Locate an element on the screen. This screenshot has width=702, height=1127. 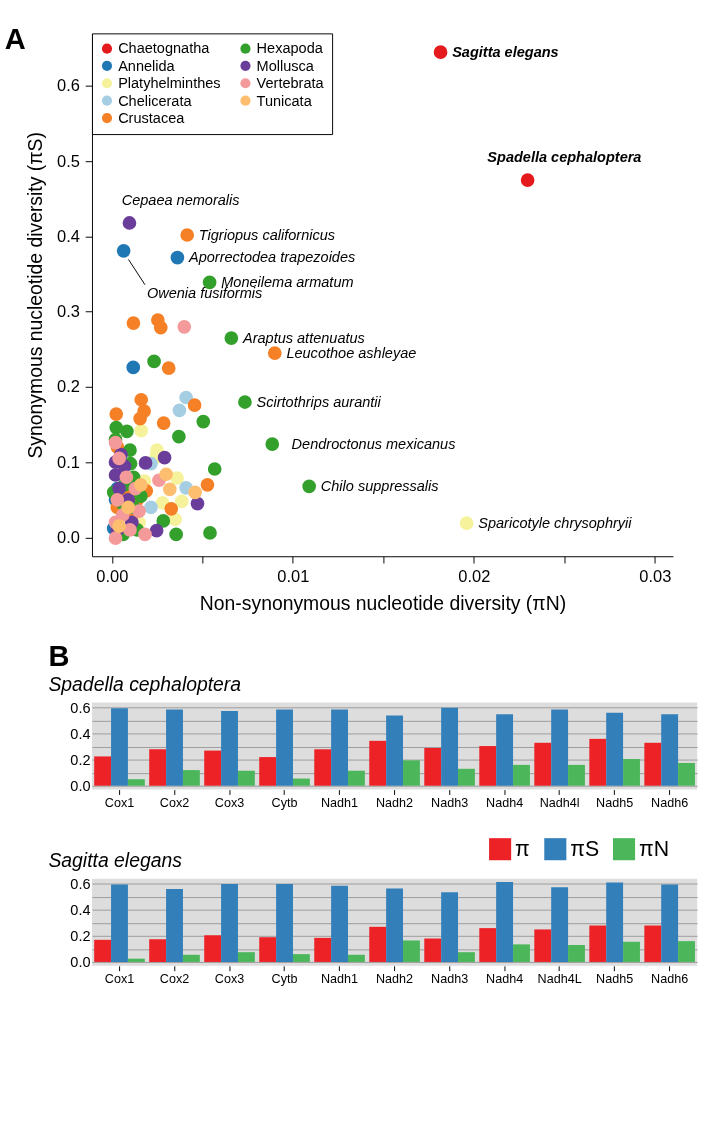
annotation: Sparicotyle chrysophryii is located at coordinates (555, 522).